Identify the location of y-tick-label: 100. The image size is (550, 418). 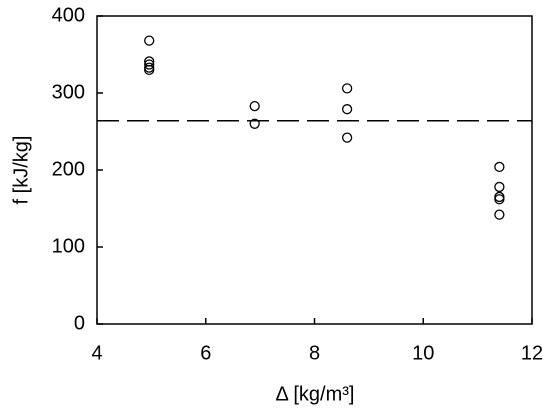
(68, 246).